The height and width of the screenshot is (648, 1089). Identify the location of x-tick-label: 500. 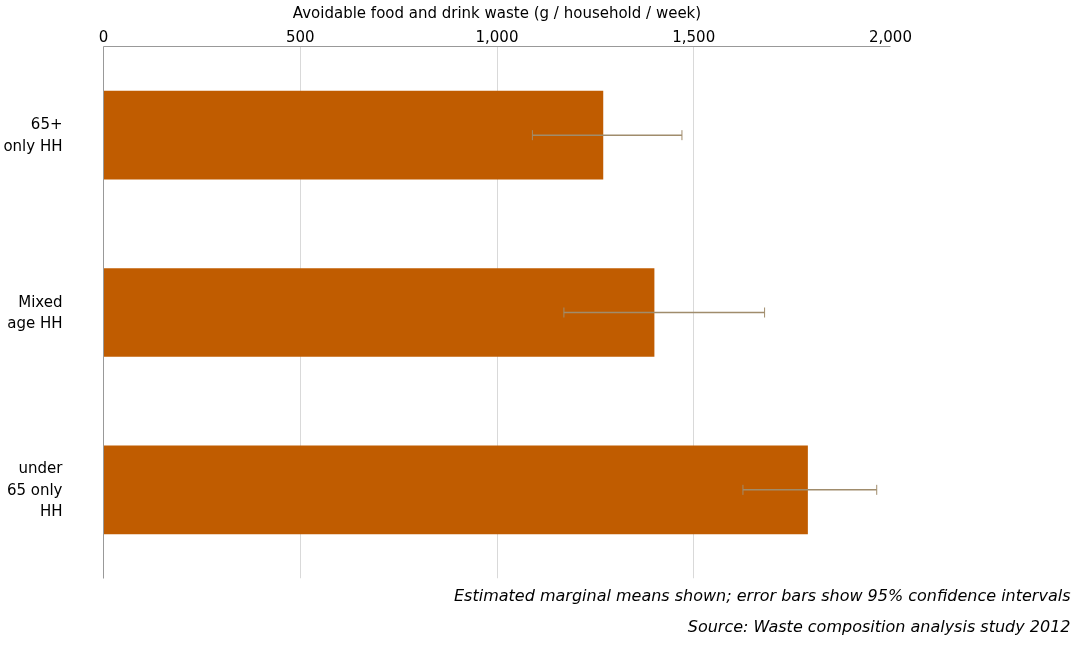
(300, 36).